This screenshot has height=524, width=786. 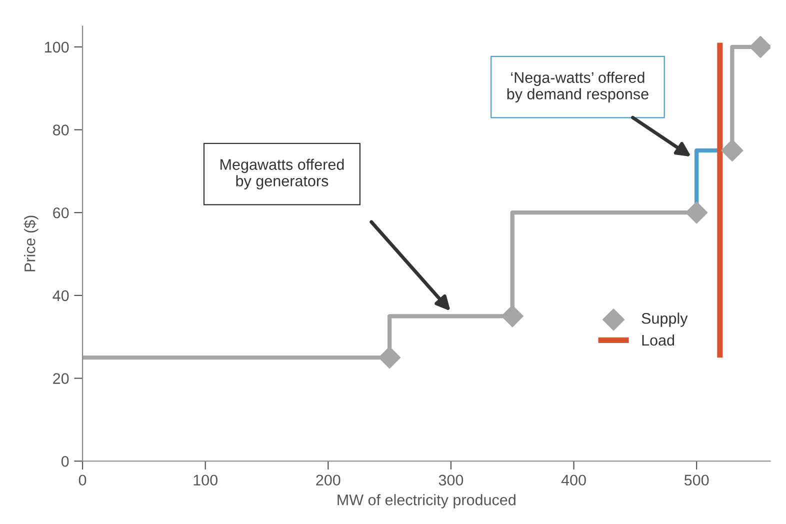 I want to click on y-tick-label: 60, so click(x=61, y=212).